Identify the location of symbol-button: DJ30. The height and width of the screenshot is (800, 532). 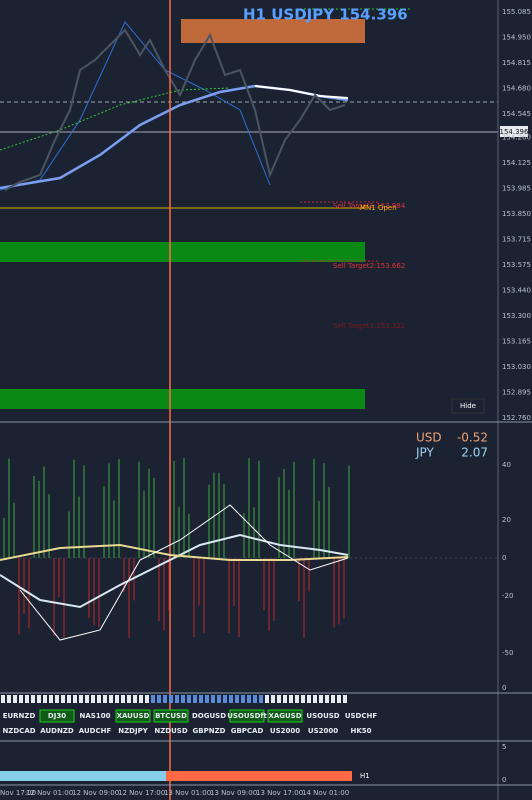
(57, 716).